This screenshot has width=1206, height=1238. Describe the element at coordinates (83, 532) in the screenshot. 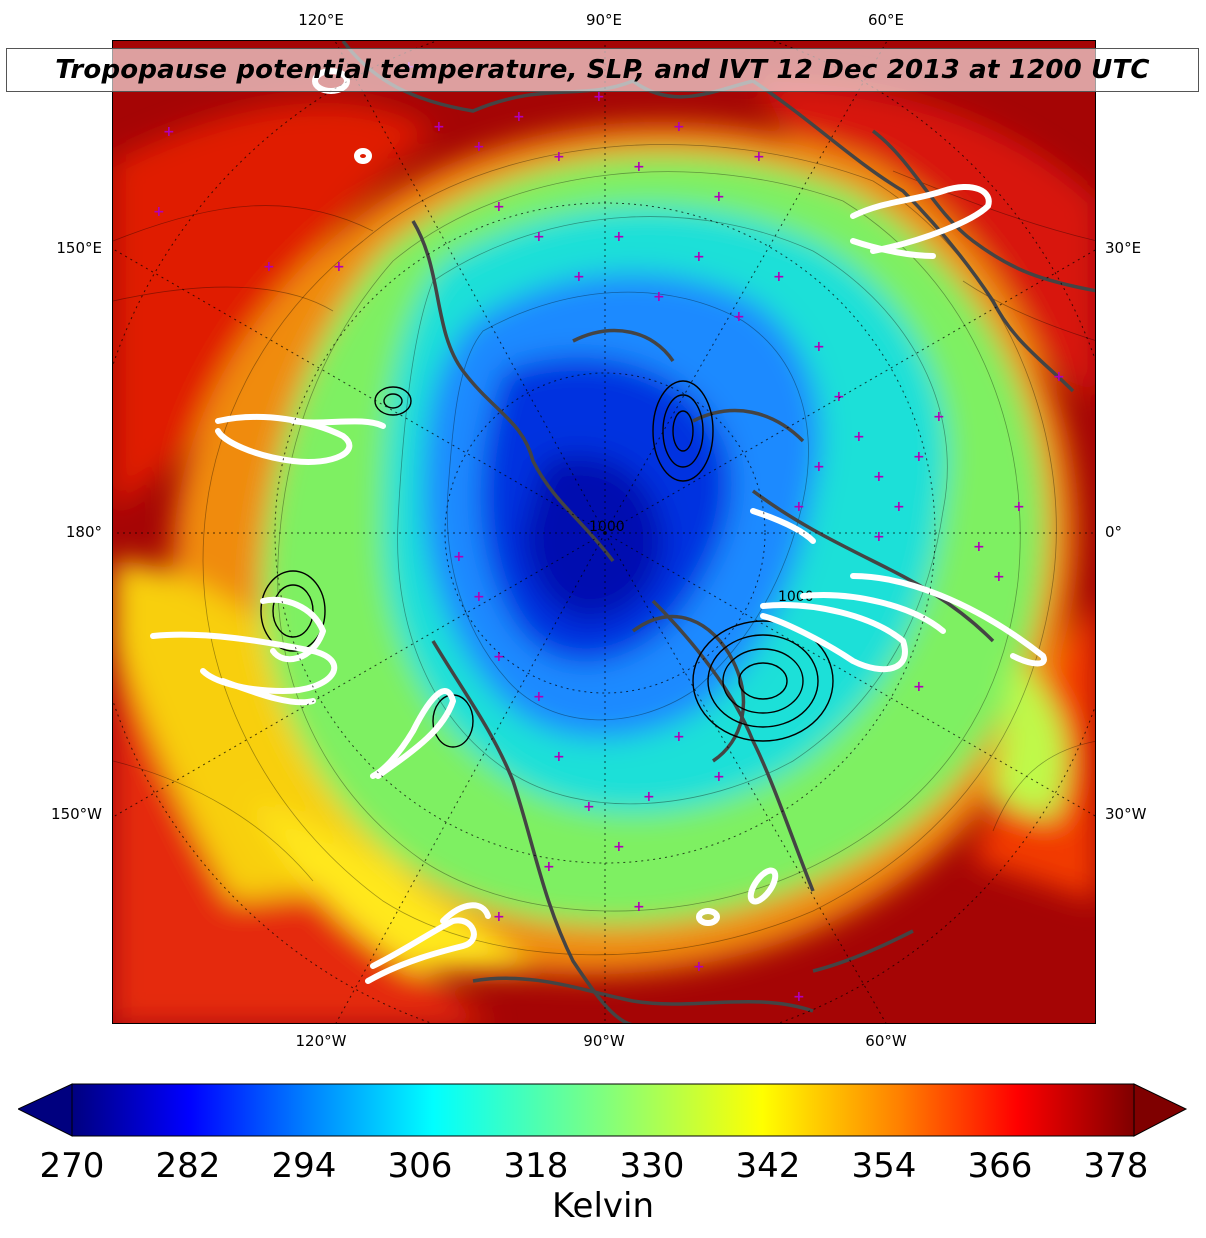

I see `lon-label-left: 180°` at that location.